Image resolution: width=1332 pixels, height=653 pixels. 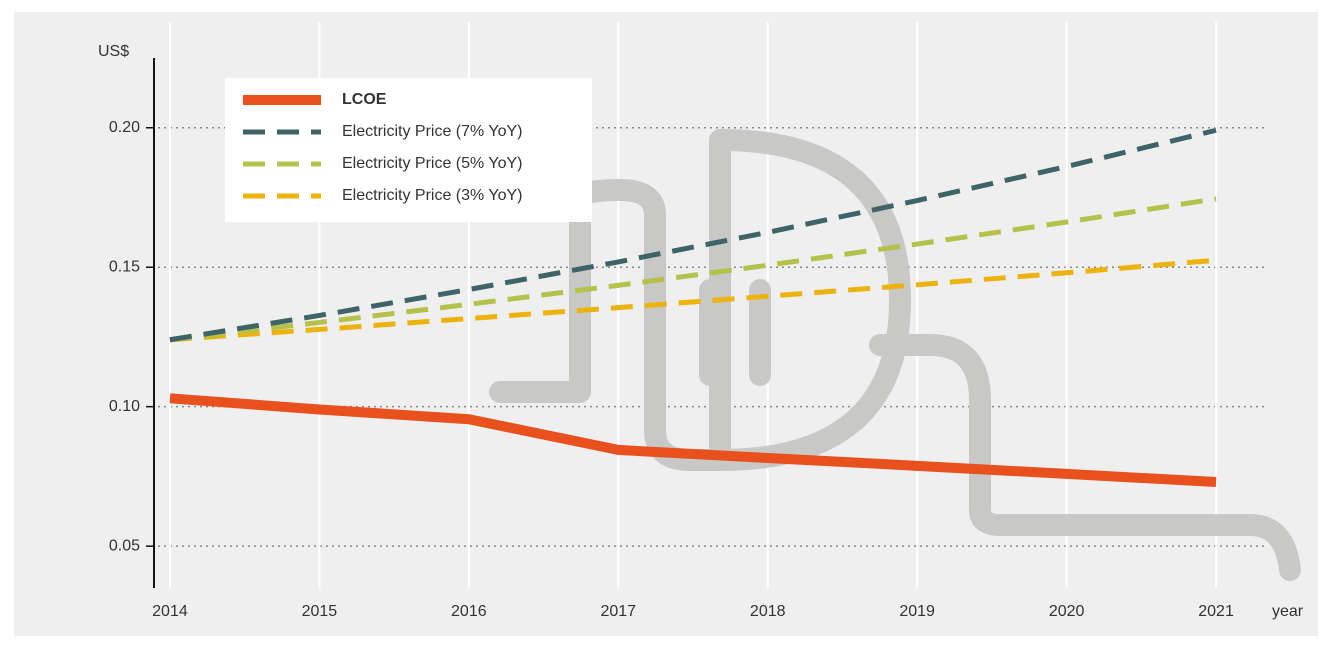 What do you see at coordinates (432, 195) in the screenshot?
I see `legend-label: Electricity Price (3% YoY)` at bounding box center [432, 195].